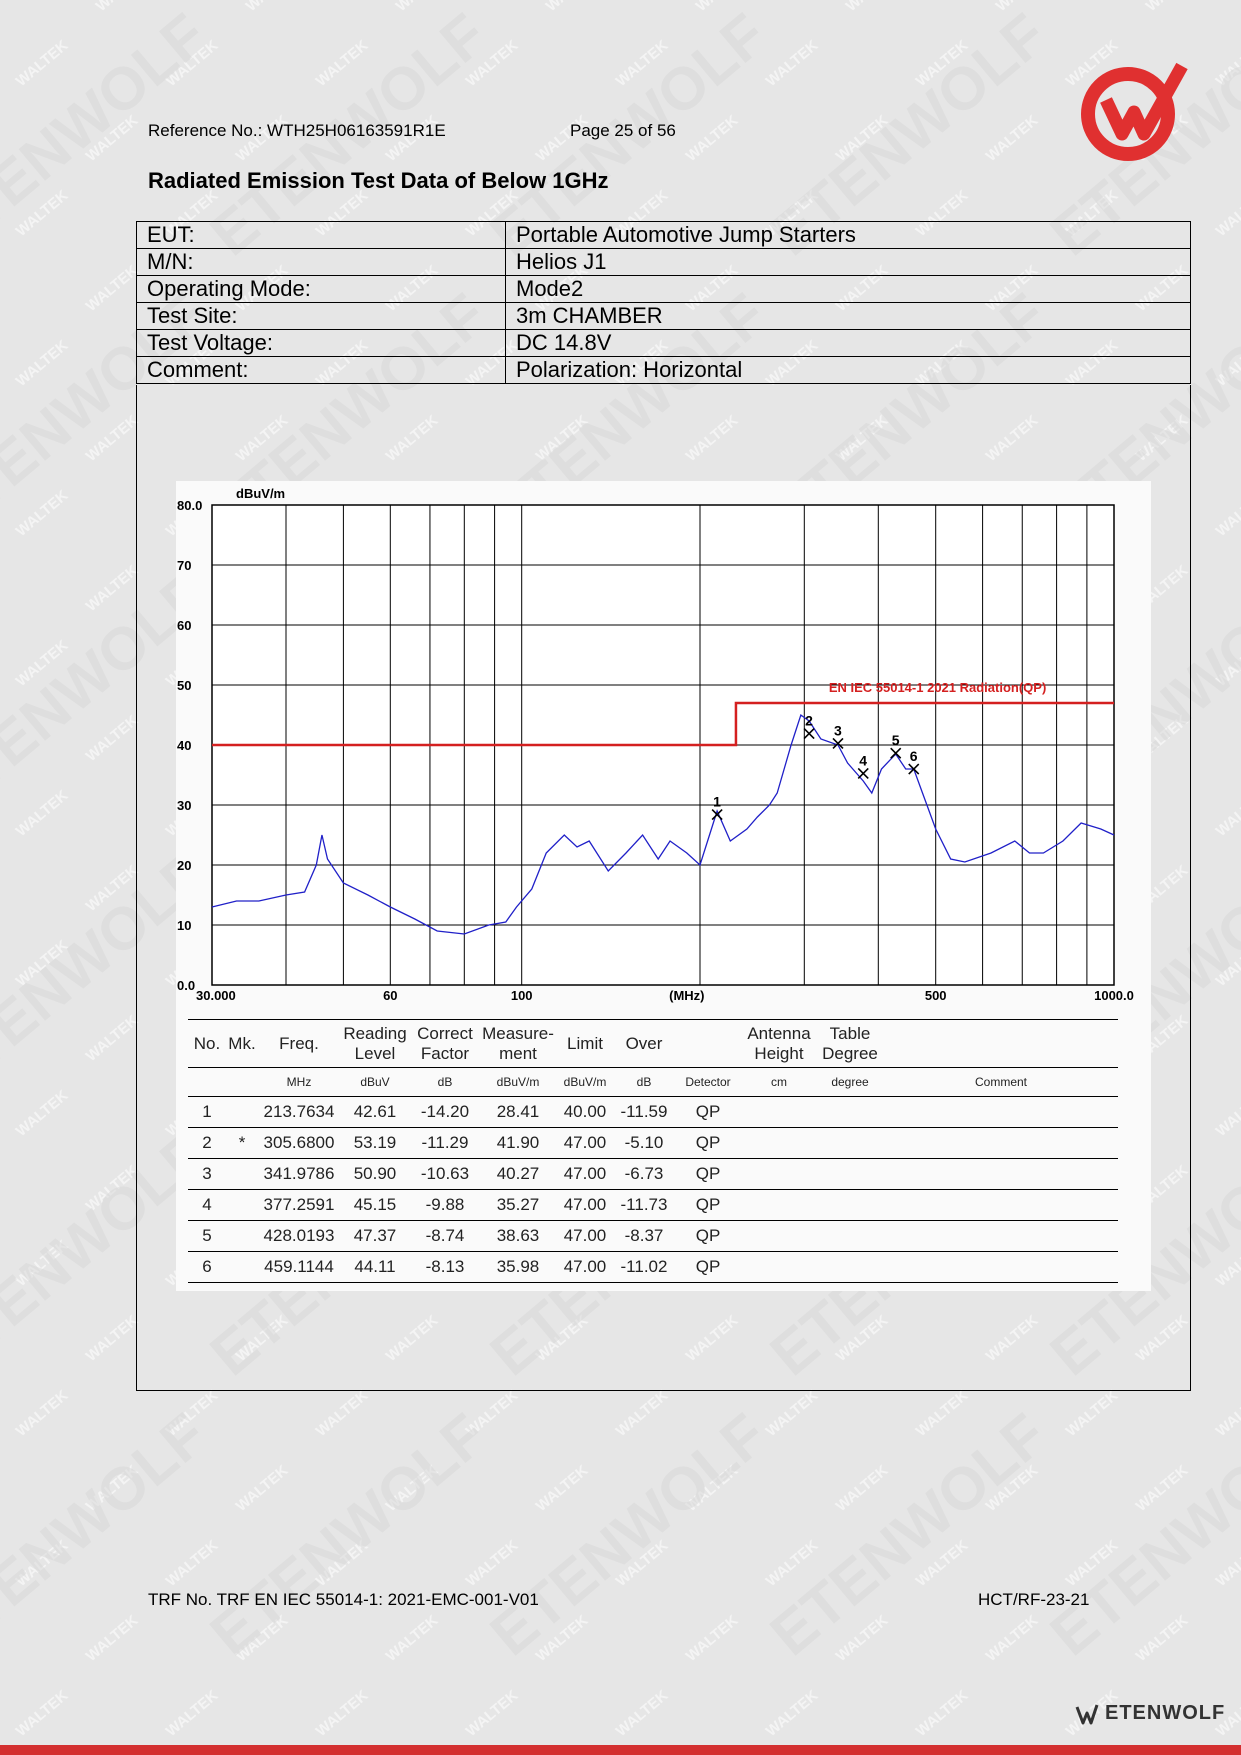  I want to click on info-row: M/N: Helios J1, so click(663, 262).